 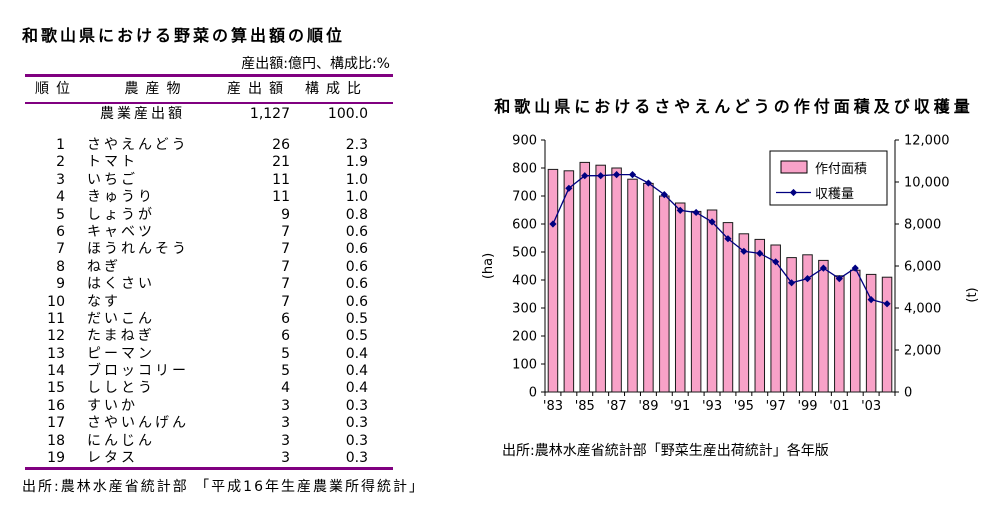 I want to click on cell-rank: 5, so click(x=60, y=214).